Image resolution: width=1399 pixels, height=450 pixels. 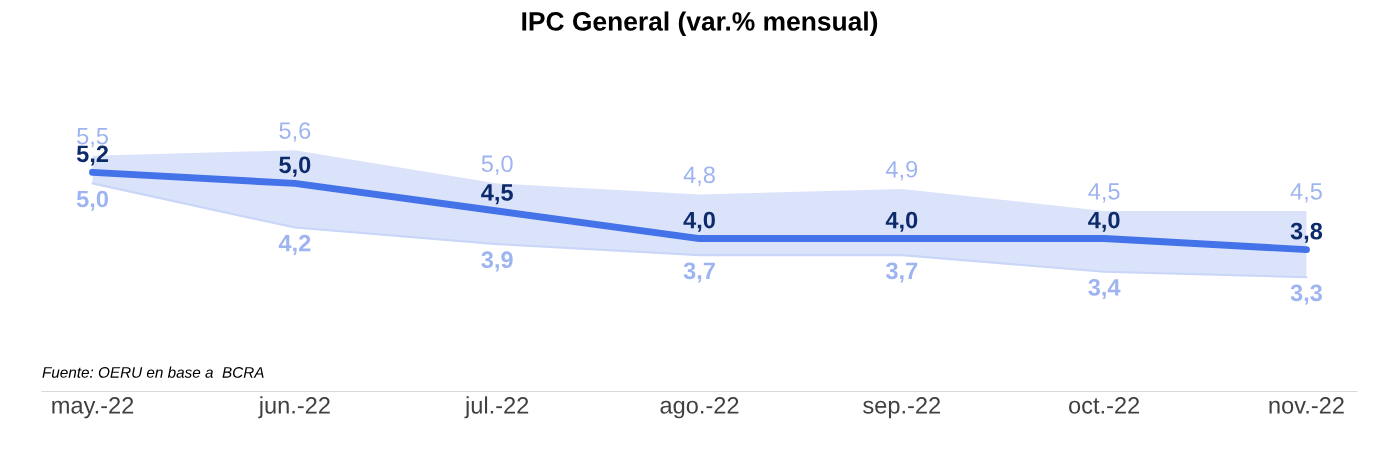 What do you see at coordinates (294, 407) in the screenshot?
I see `x-tick-label: jun.-22` at bounding box center [294, 407].